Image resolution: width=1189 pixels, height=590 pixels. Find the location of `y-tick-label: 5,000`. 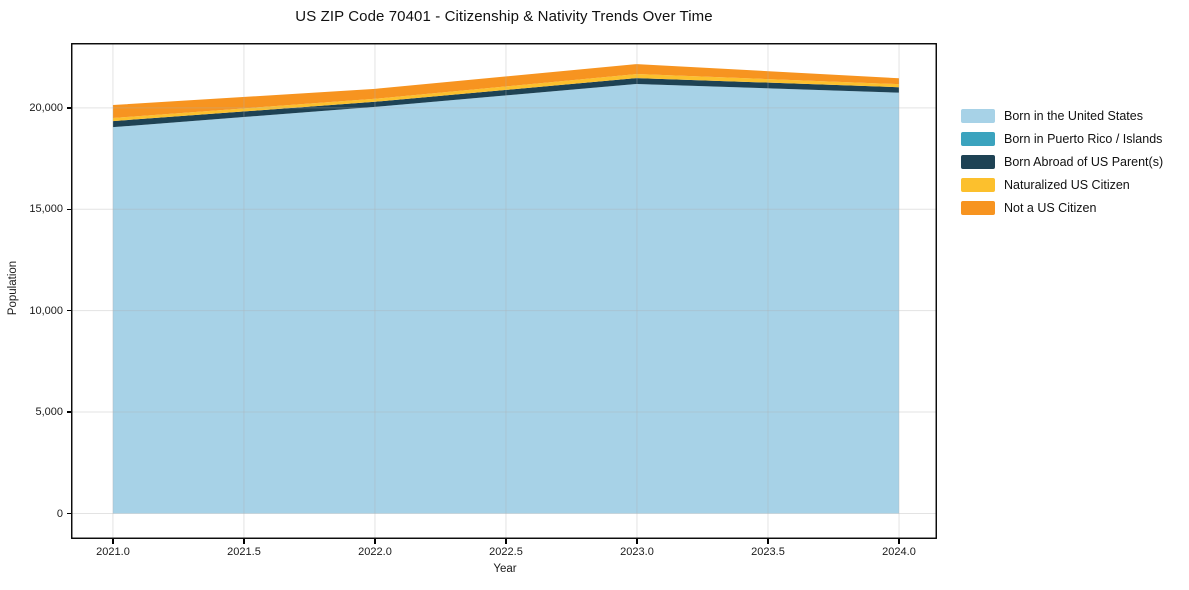

y-tick-label: 5,000 is located at coordinates (49, 412).